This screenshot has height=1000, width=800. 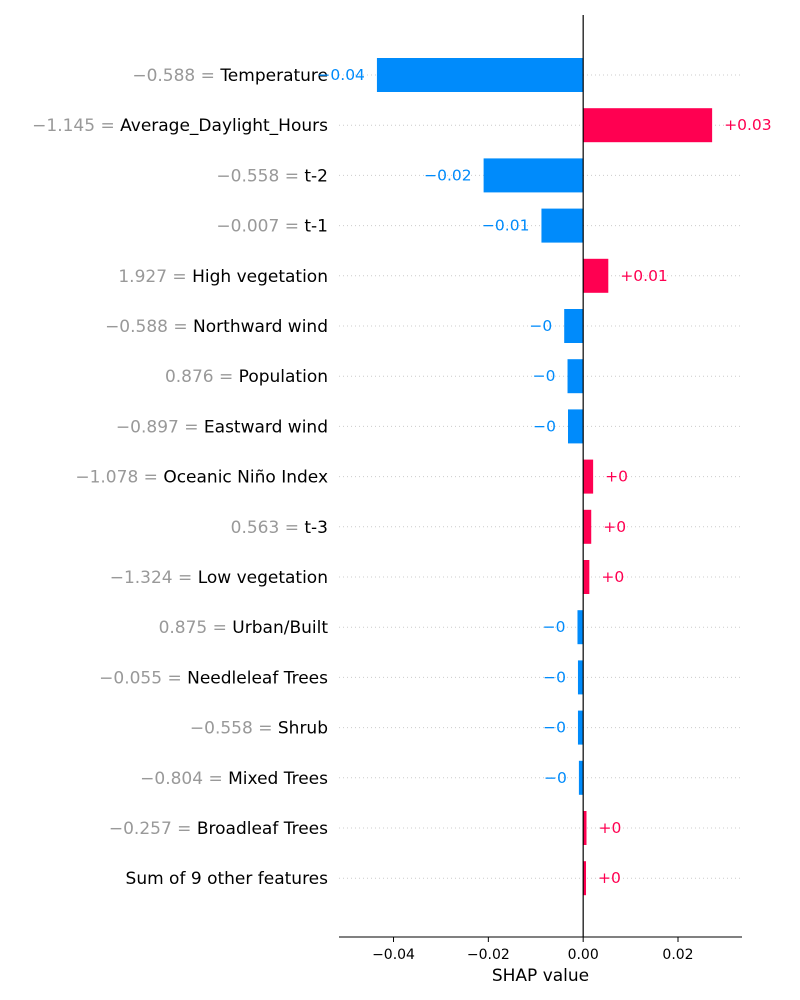 I want to click on feature-label: −0.558 = t-2, so click(x=272, y=176).